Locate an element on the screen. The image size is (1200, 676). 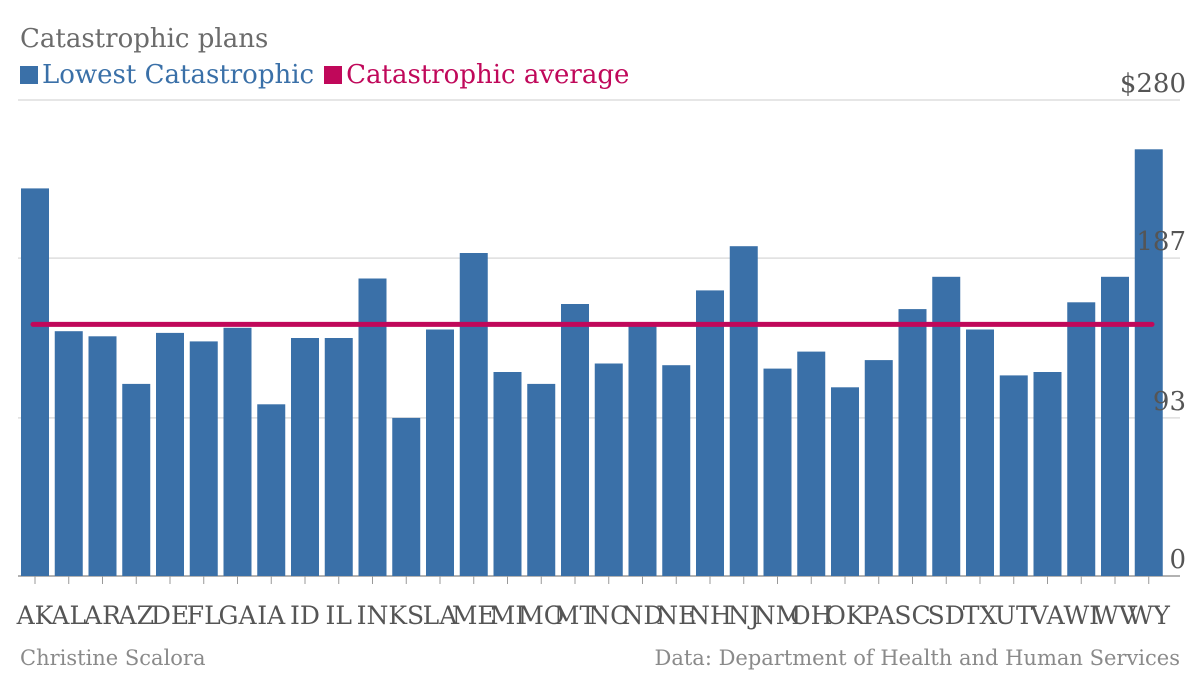
legend-label-average: Catastrophic average is located at coordinates (488, 75).